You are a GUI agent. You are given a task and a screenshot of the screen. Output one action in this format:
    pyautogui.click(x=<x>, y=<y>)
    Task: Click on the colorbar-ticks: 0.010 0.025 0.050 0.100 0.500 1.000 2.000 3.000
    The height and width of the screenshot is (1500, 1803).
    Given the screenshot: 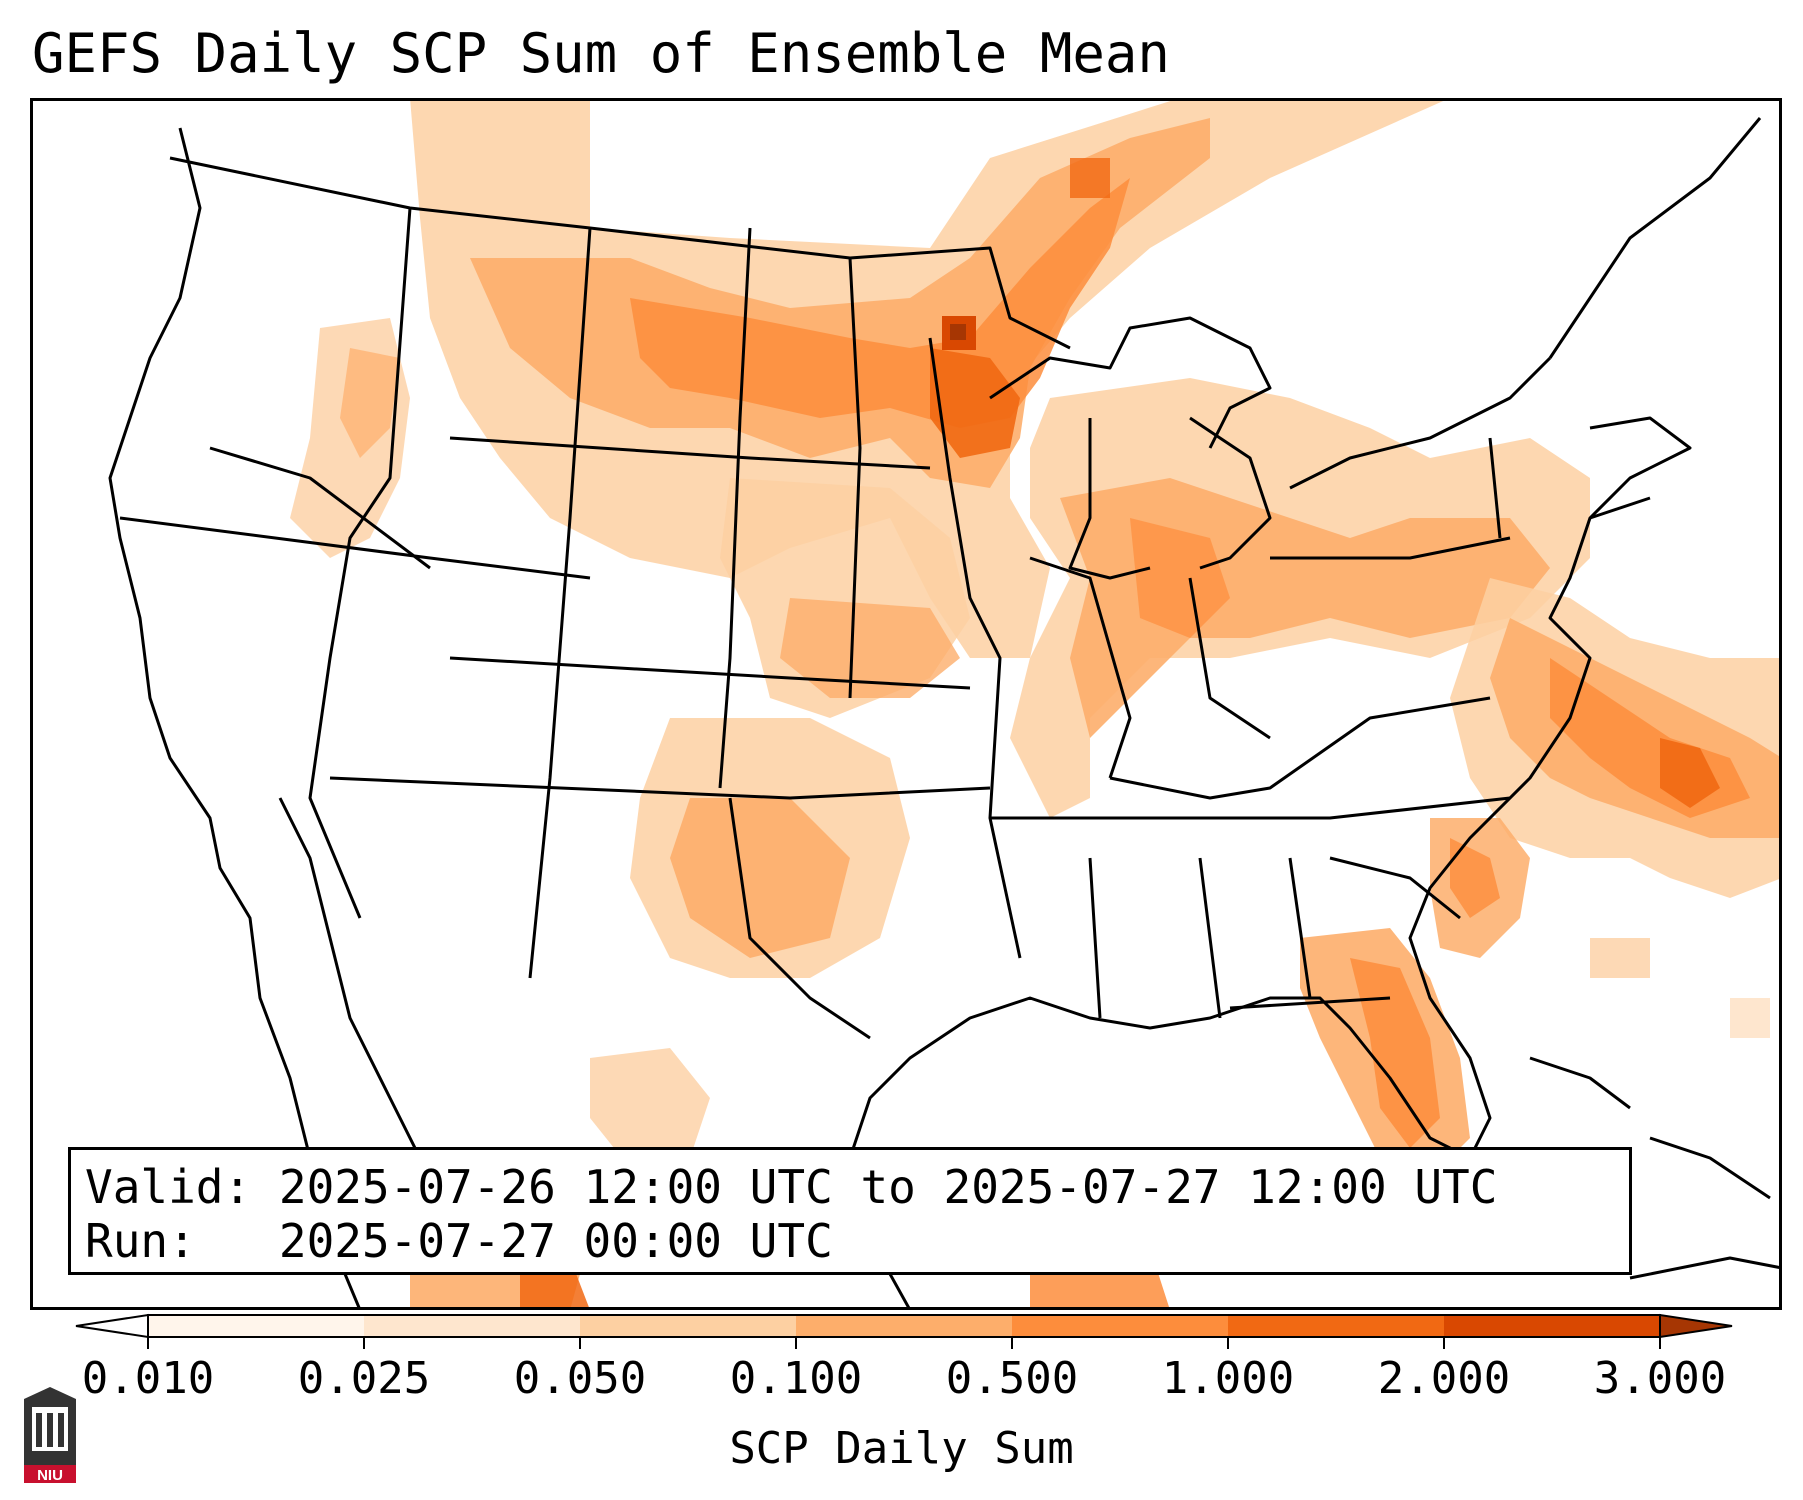 What is the action you would take?
    pyautogui.click(x=904, y=1370)
    